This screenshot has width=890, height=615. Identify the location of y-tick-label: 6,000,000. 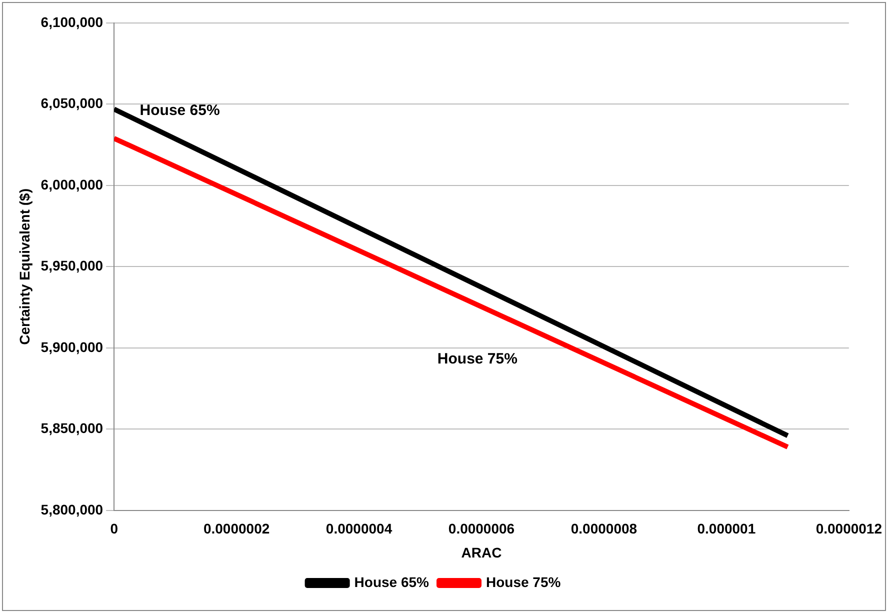
(72, 184).